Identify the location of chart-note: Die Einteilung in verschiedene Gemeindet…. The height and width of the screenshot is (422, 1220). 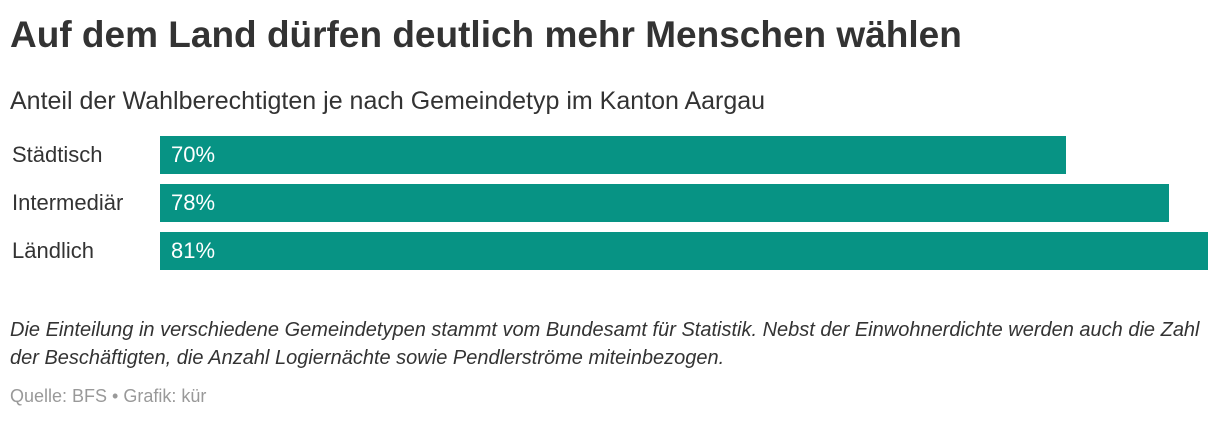
(605, 344).